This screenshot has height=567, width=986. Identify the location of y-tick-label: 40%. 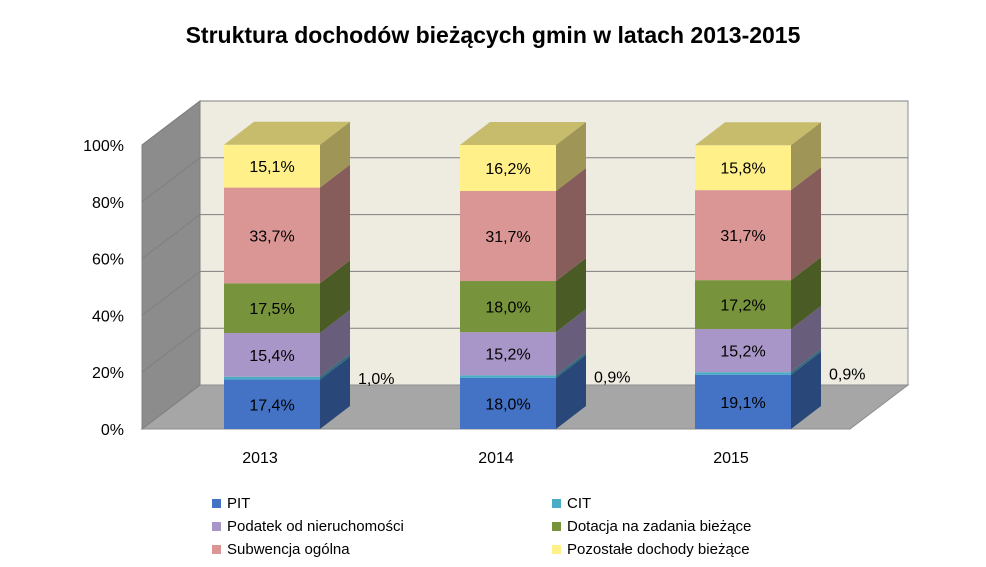
(108, 316).